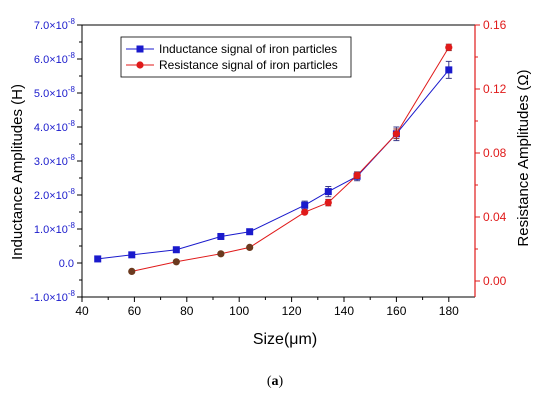  Describe the element at coordinates (135, 311) in the screenshot. I see `x-tick-label: 60` at that location.